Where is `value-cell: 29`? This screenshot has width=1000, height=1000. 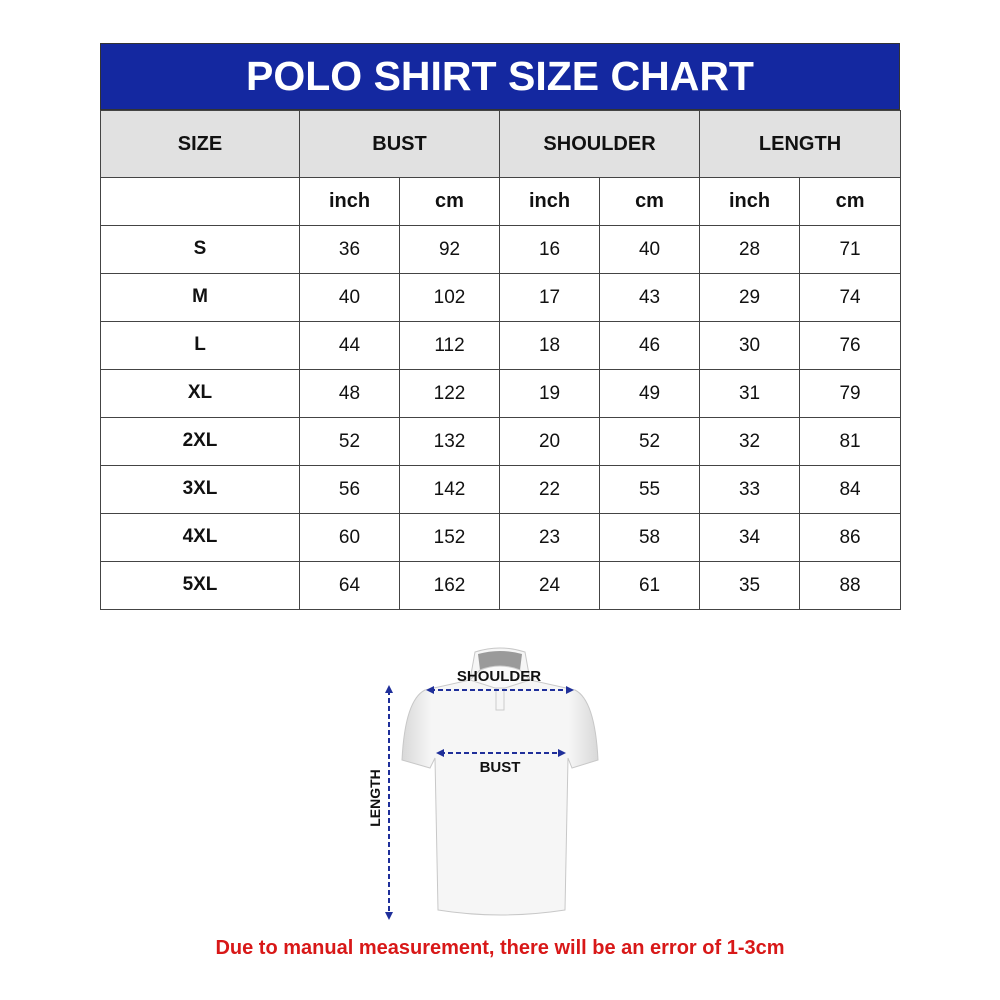 value-cell: 29 is located at coordinates (750, 297).